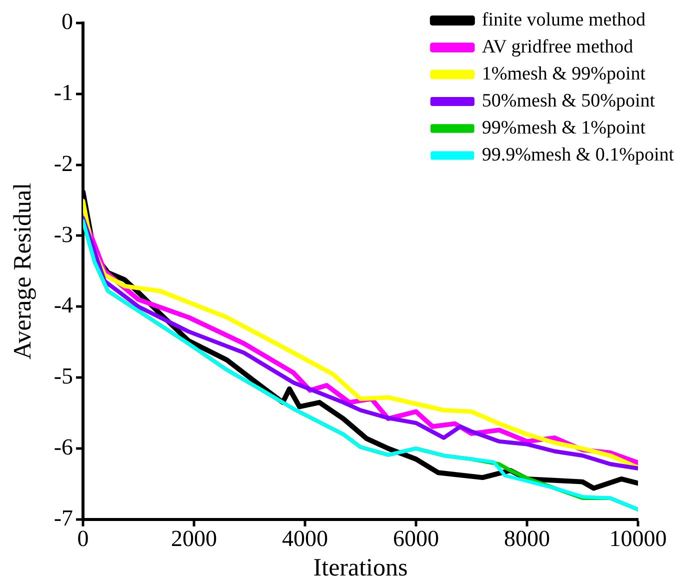  I want to click on y-tick-label: -2, so click(63, 163).